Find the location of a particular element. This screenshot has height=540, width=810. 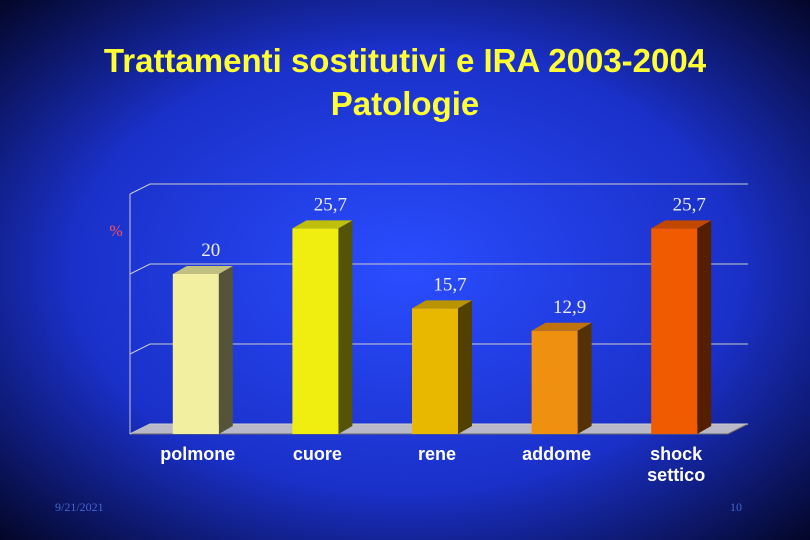

x-tick-label: cuore is located at coordinates (317, 454).